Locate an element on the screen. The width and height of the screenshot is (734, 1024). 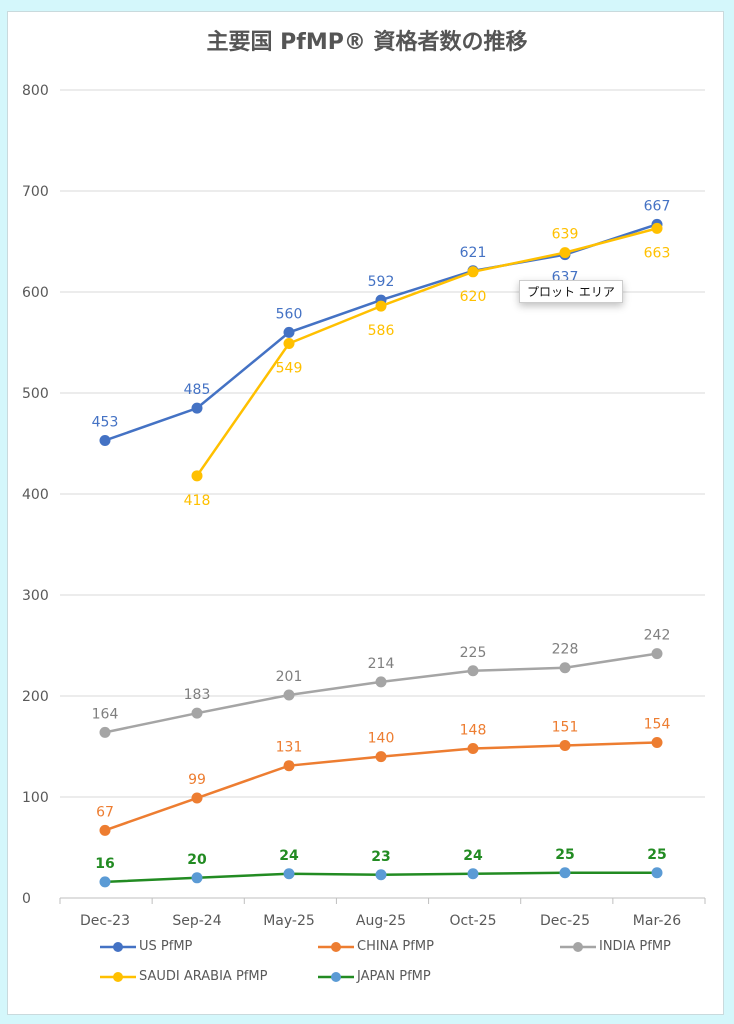
plot-area-tooltip: プロット エリア is located at coordinates (571, 291).